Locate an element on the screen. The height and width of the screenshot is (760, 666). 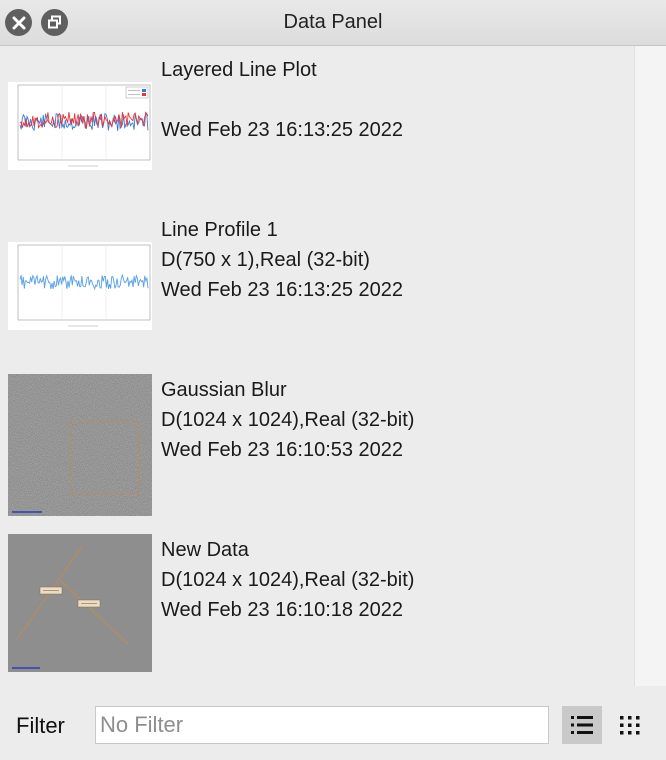
item-name: Layered Line Plot is located at coordinates (239, 70).